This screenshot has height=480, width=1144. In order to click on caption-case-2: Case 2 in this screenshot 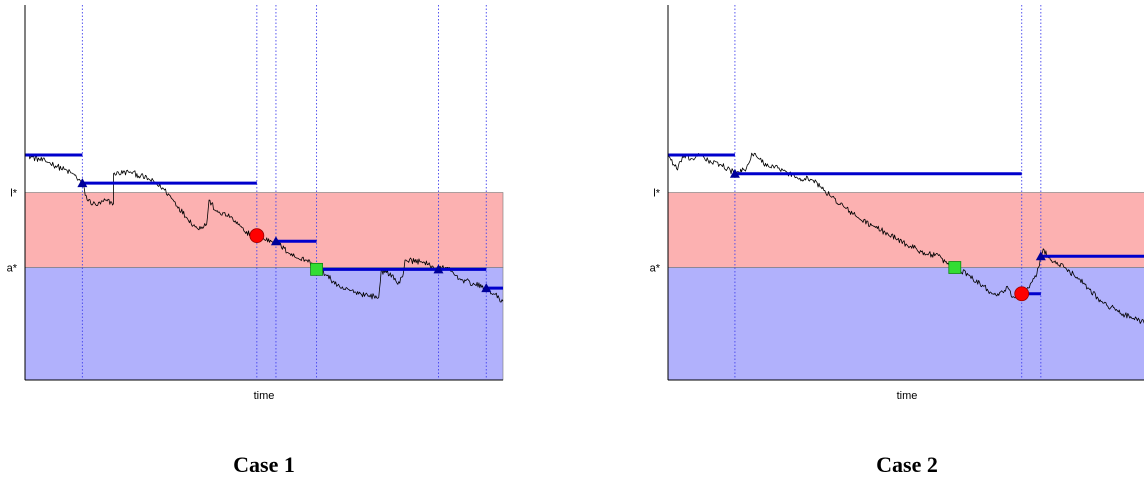, I will do `click(907, 464)`.